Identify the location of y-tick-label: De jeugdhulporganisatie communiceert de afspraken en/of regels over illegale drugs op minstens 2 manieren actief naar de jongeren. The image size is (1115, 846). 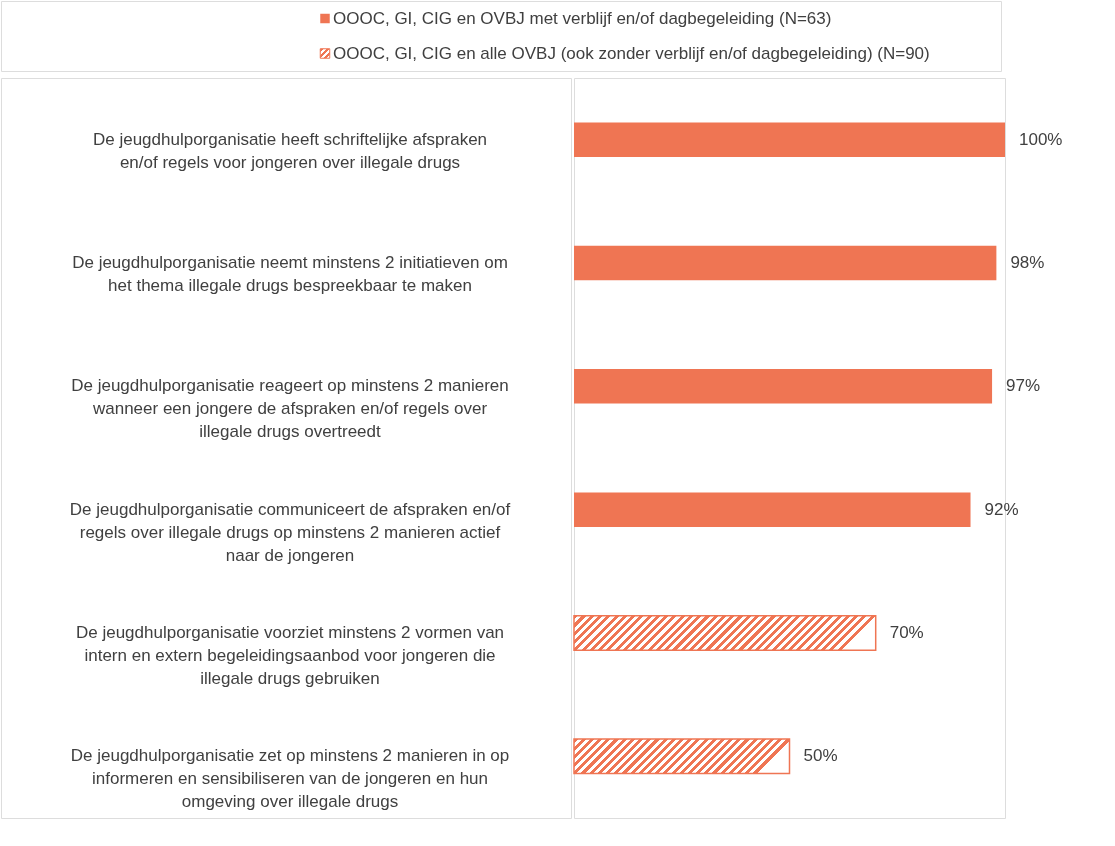
(290, 532).